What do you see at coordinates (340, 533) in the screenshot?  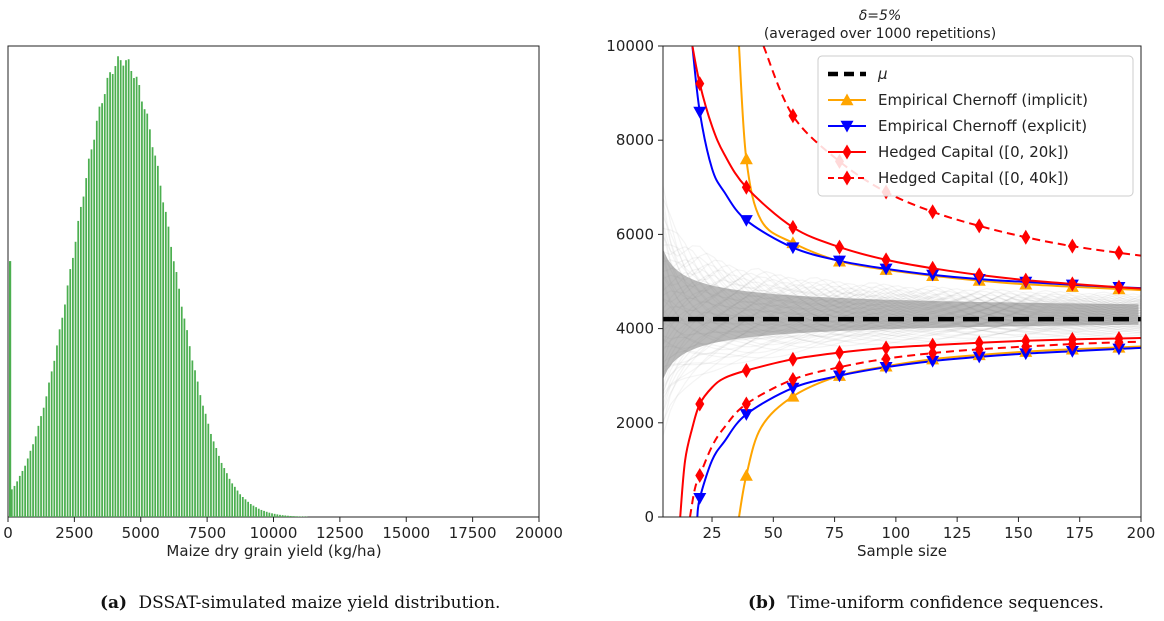 I see `x-tick-label: 12500` at bounding box center [340, 533].